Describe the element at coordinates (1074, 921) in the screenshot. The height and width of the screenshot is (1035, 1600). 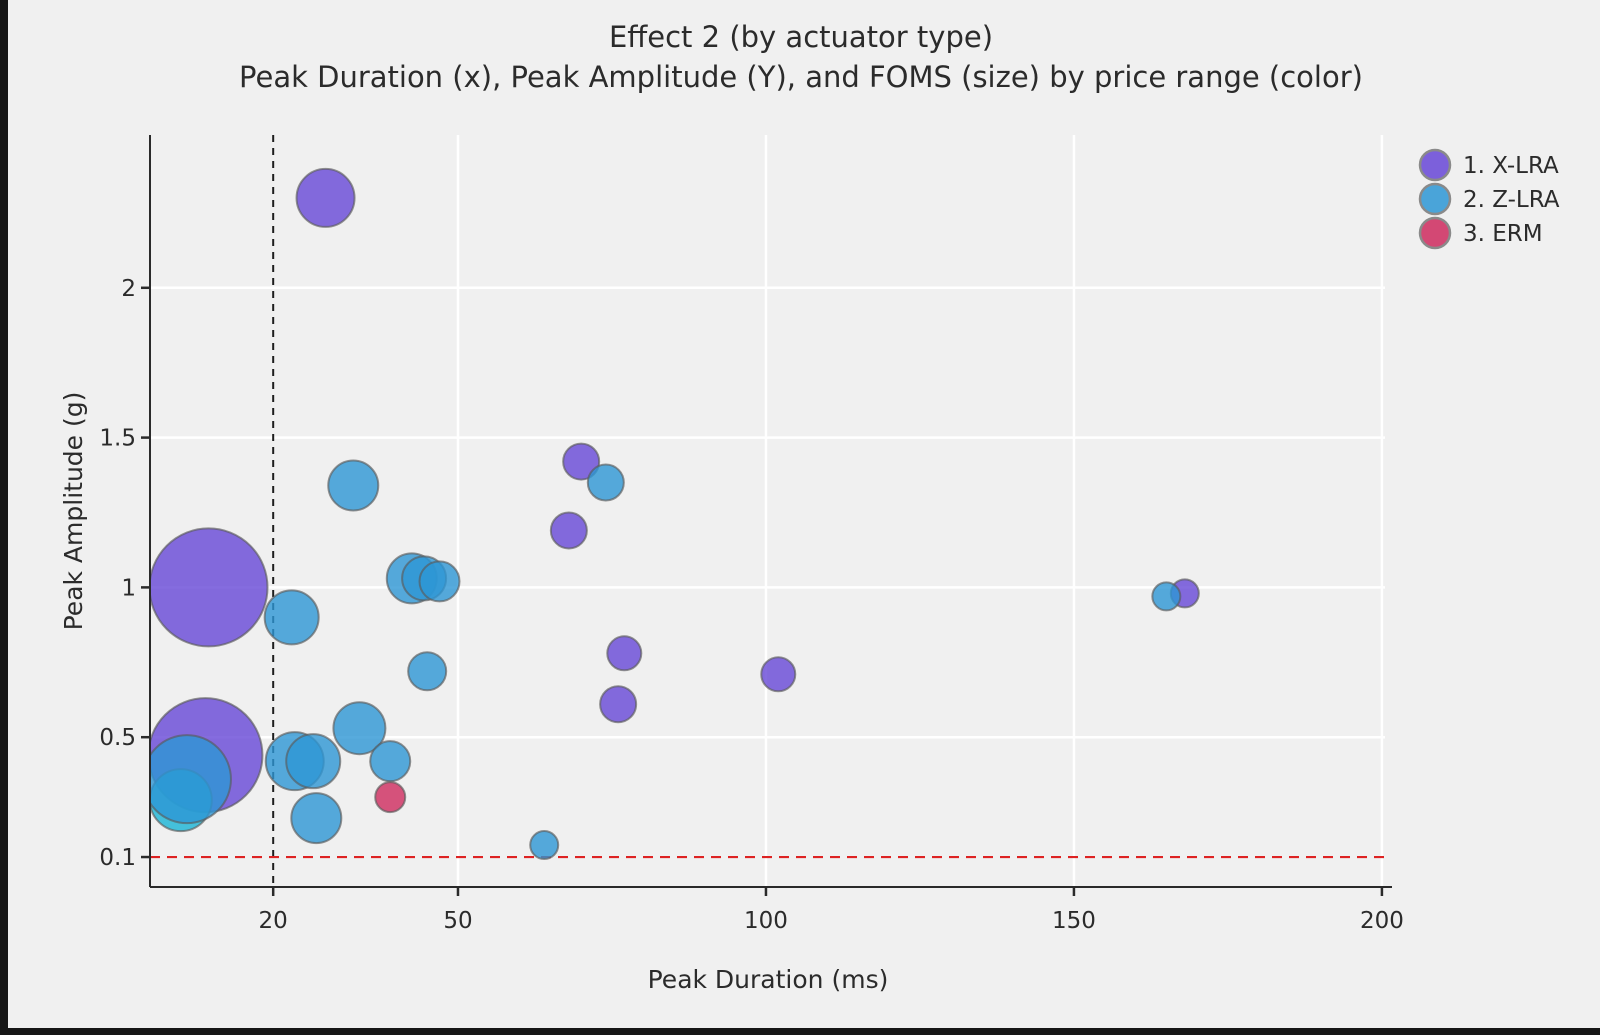
I see `x-tick-label: 150` at that location.